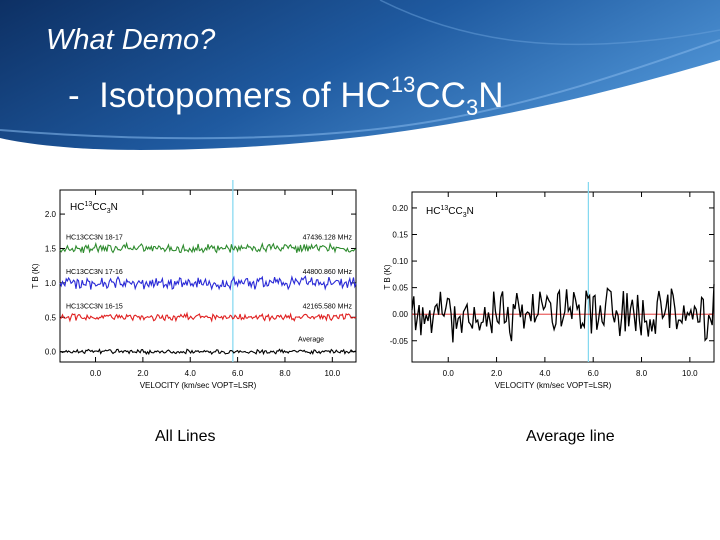 The width and height of the screenshot is (720, 540). Describe the element at coordinates (328, 272) in the screenshot. I see `series-freq-label: 44800.860 MHz` at that location.